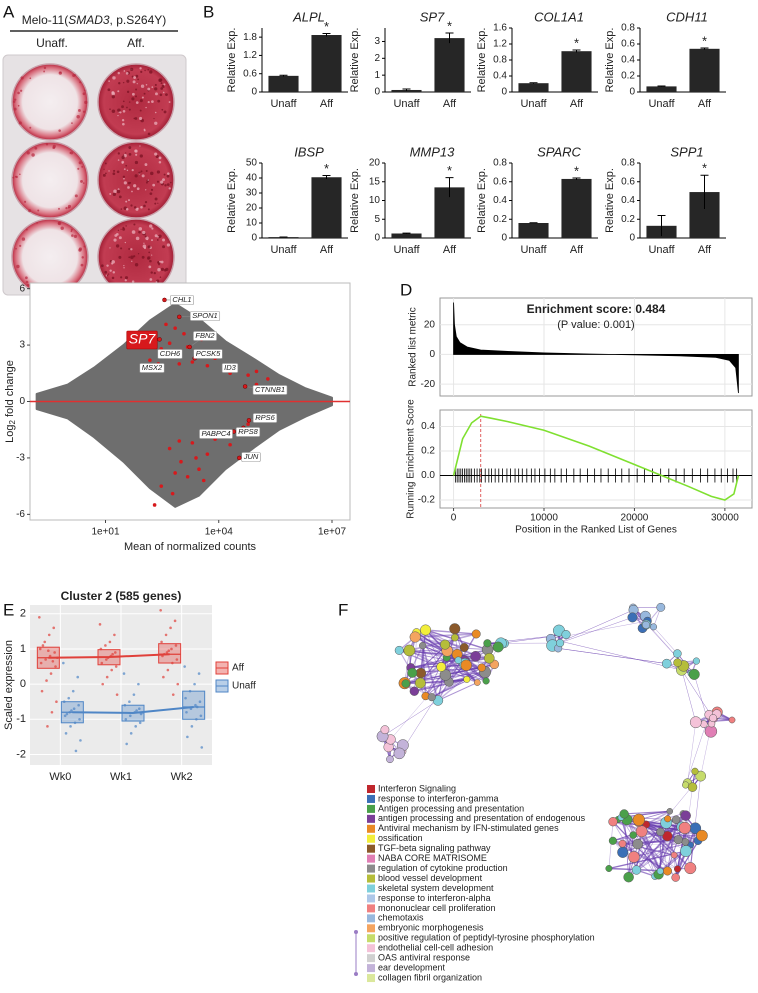  What do you see at coordinates (93, 179) in the screenshot?
I see `wells` at bounding box center [93, 179].